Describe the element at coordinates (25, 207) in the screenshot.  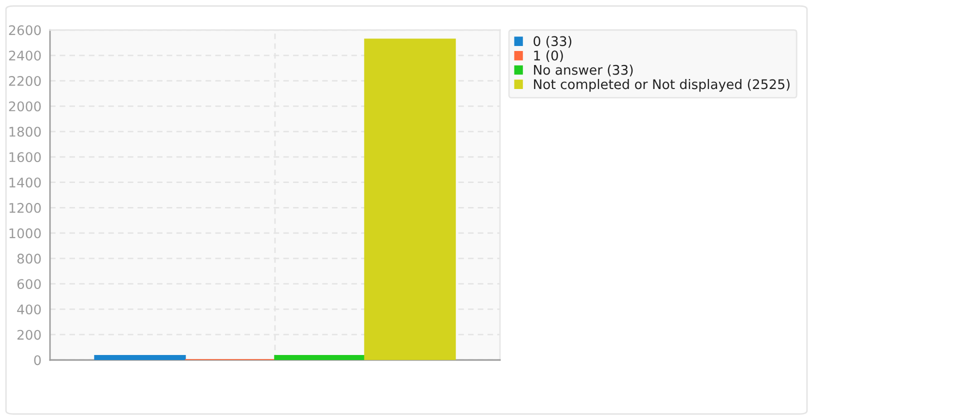
I see `y-tick-label: 1200` at that location.